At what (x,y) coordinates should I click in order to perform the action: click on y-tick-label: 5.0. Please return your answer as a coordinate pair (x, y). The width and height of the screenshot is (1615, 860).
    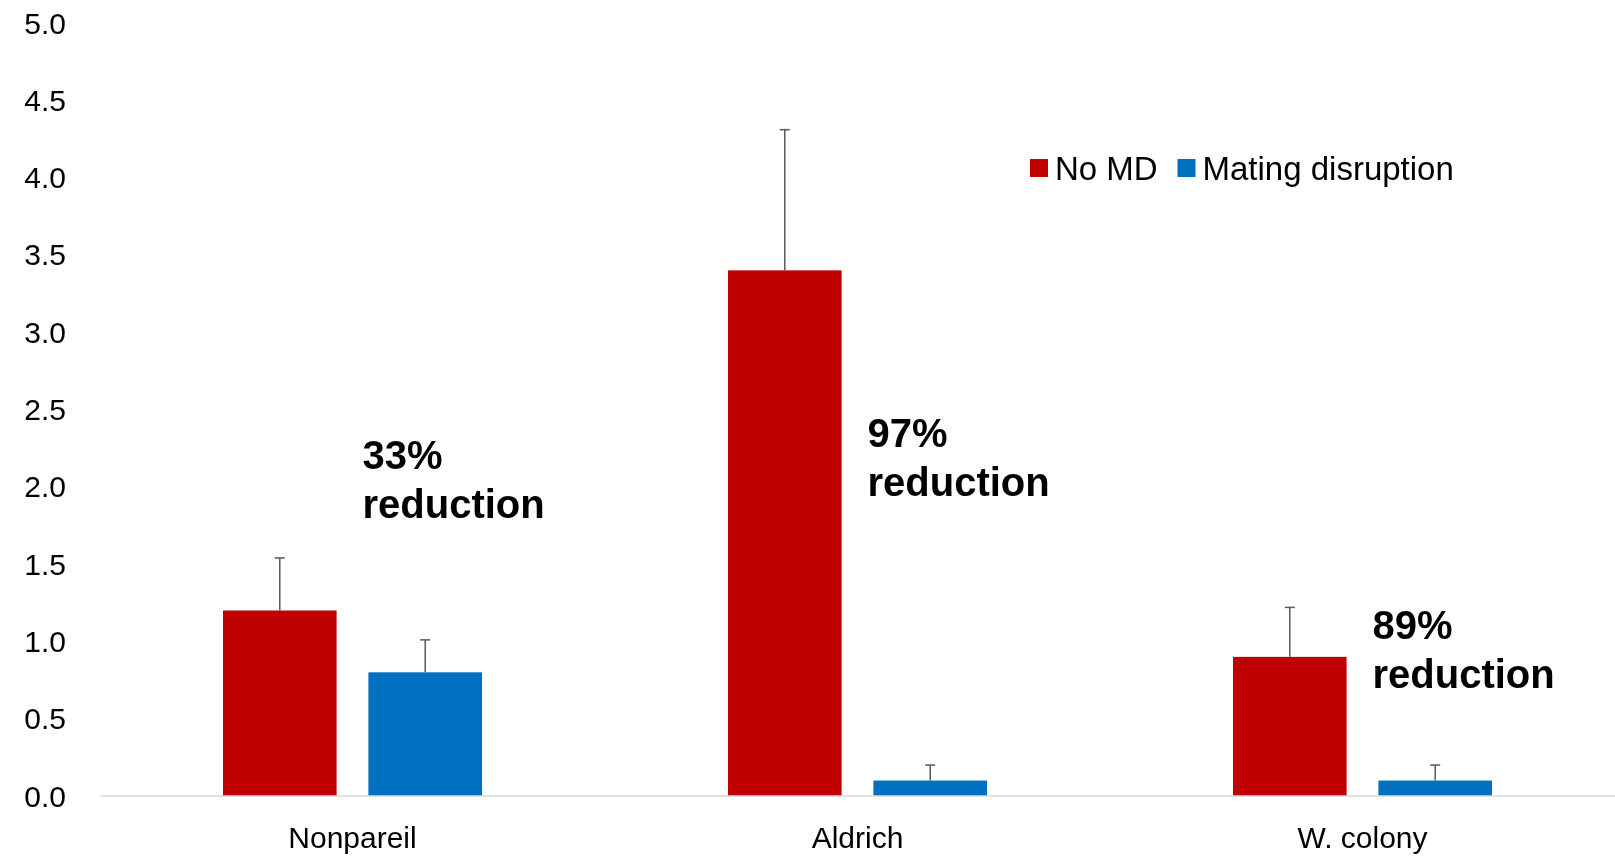
    Looking at the image, I should click on (45, 23).